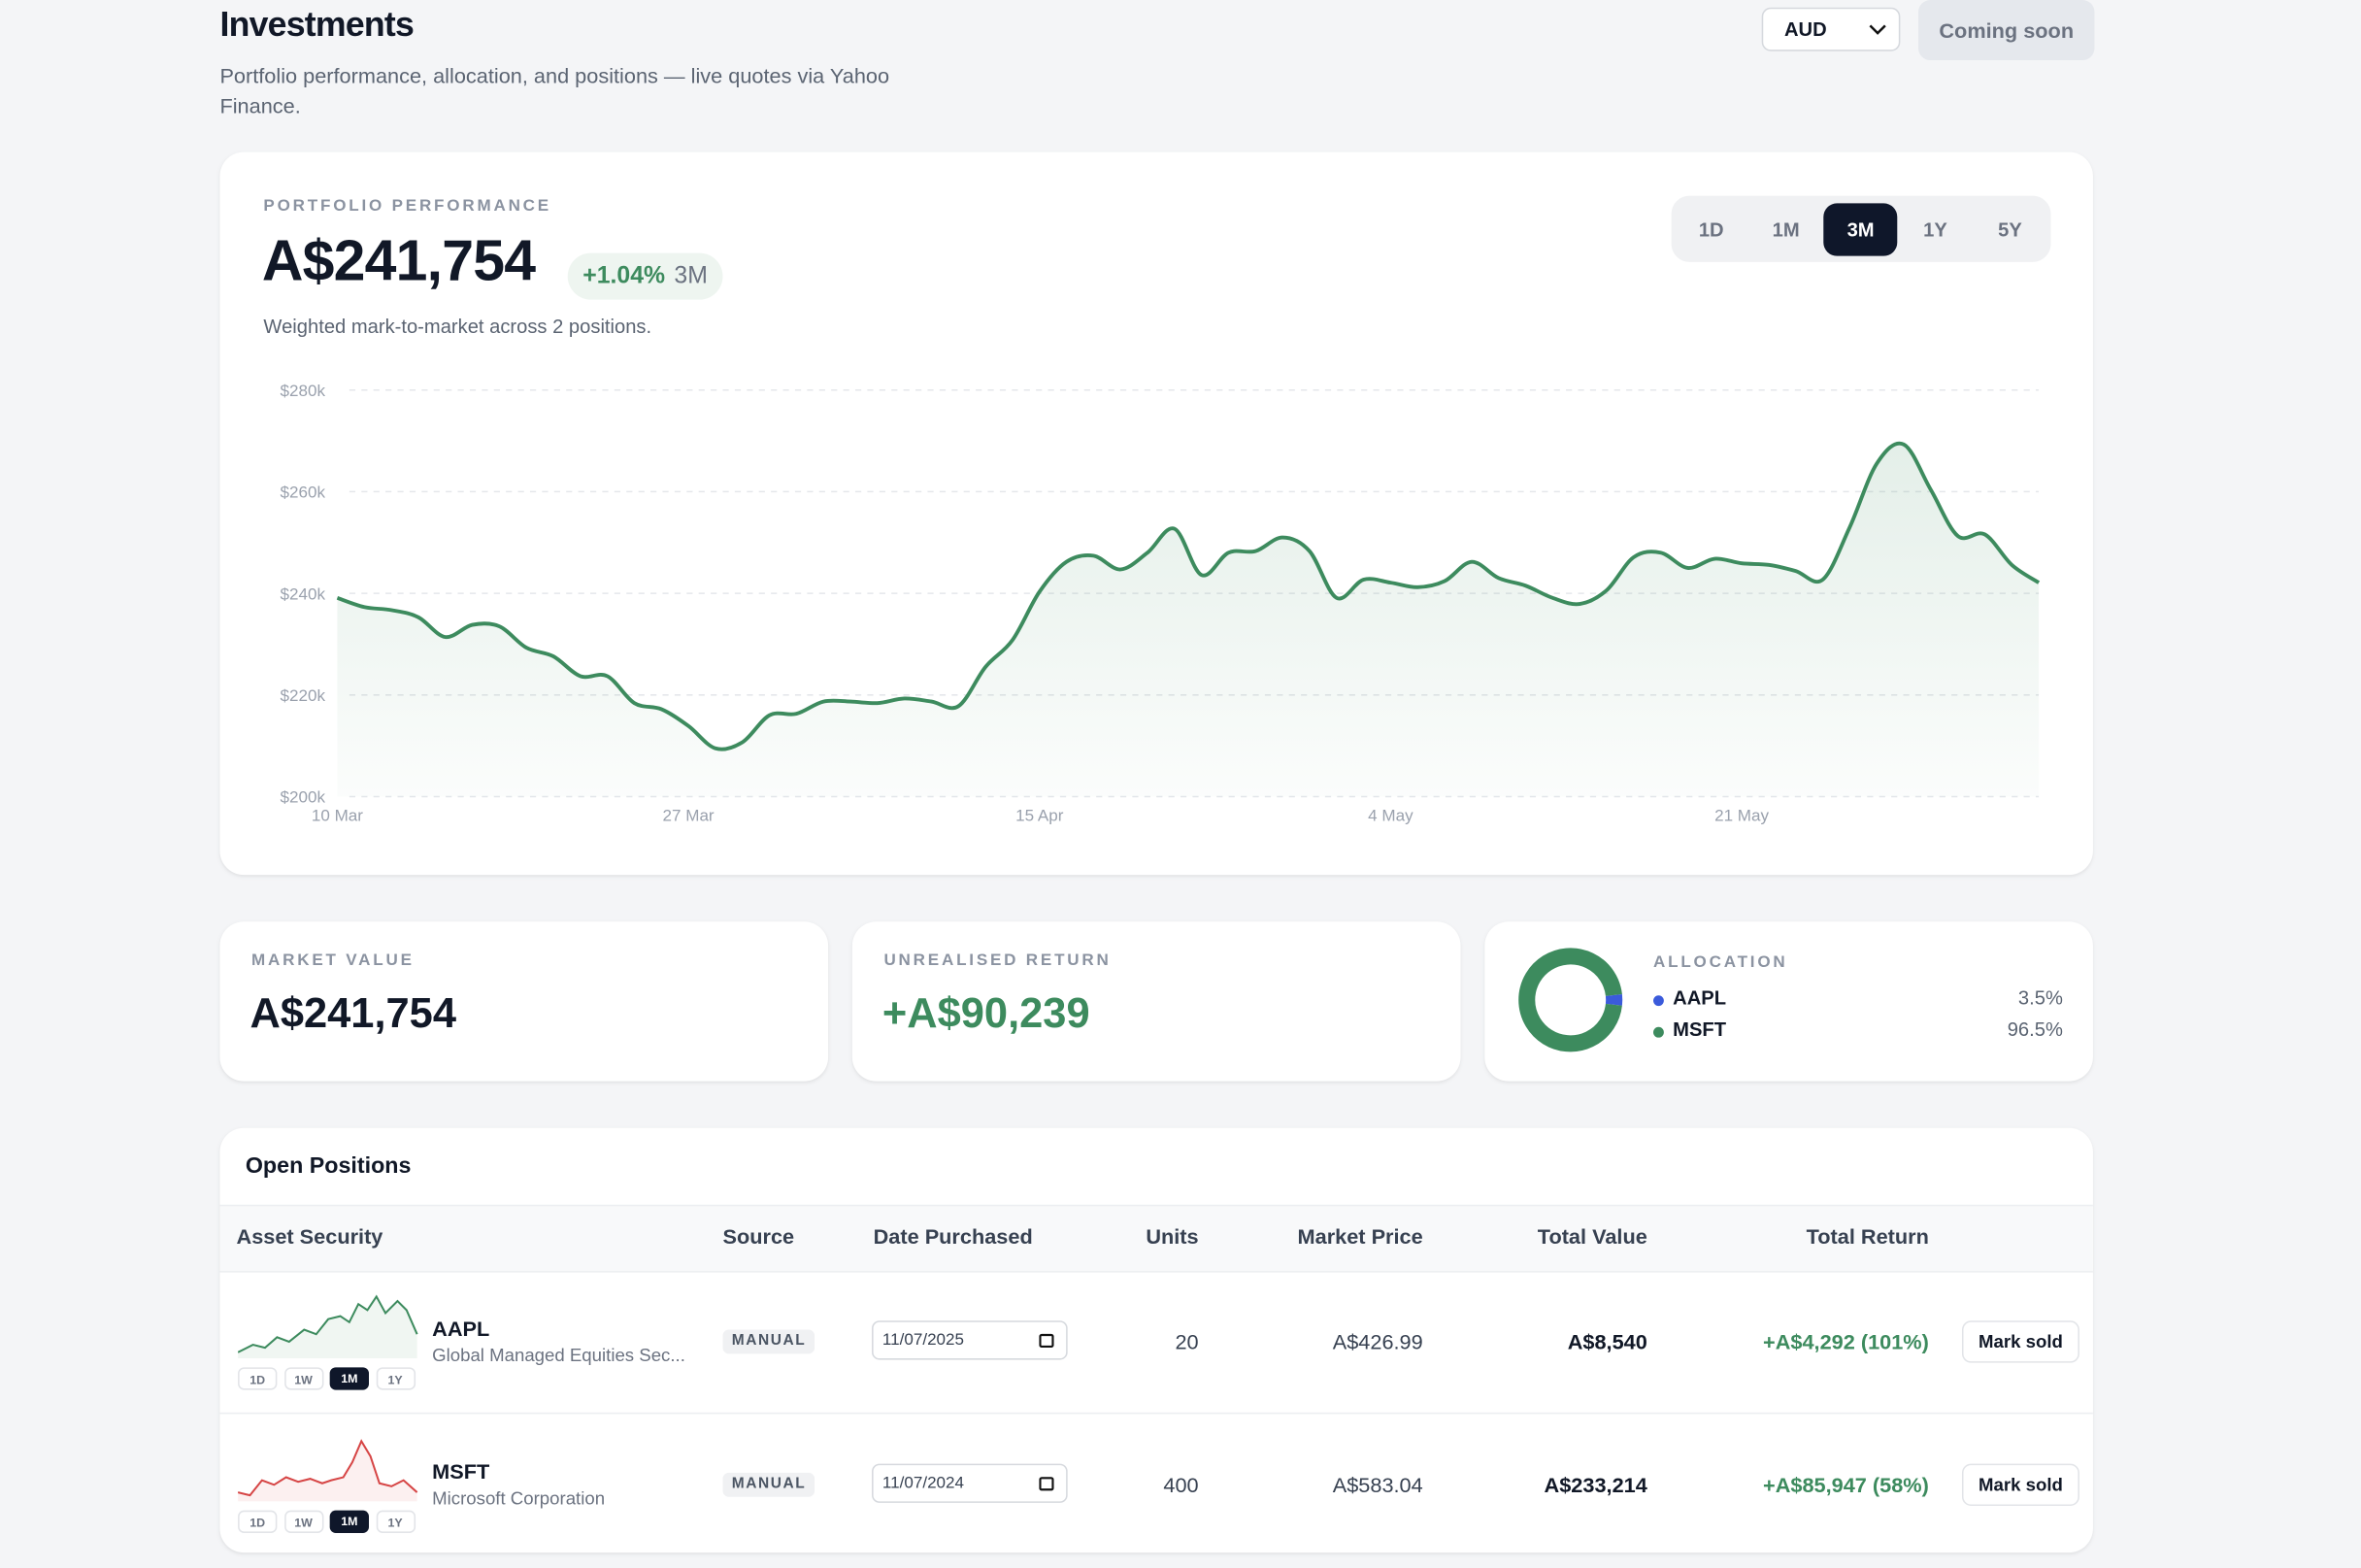 This screenshot has width=2361, height=1568. I want to click on y-tick-label: $280k, so click(303, 391).